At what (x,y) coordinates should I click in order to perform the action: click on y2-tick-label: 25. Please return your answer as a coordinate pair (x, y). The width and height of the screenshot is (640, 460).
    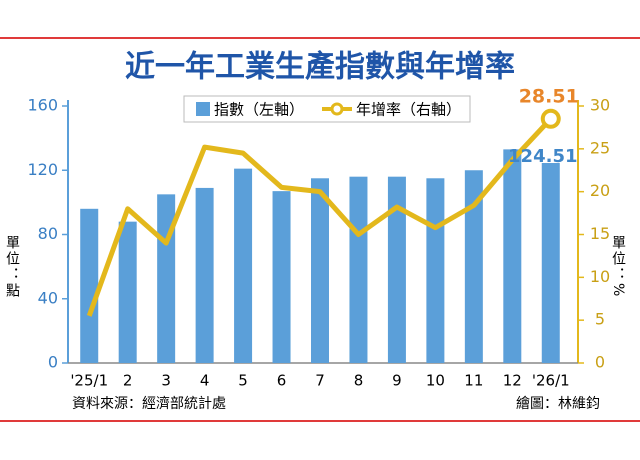
    Looking at the image, I should click on (600, 147).